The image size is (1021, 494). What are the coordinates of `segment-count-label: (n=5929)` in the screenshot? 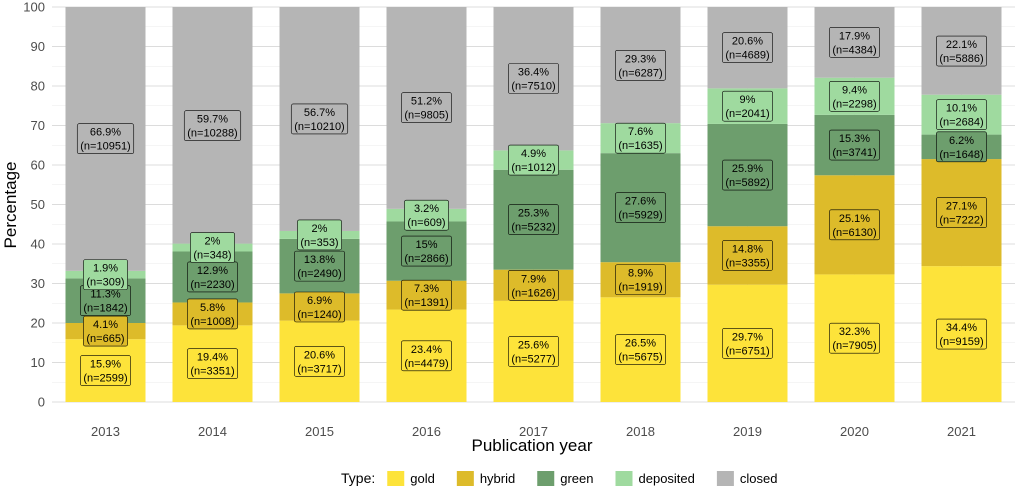 It's located at (640, 216).